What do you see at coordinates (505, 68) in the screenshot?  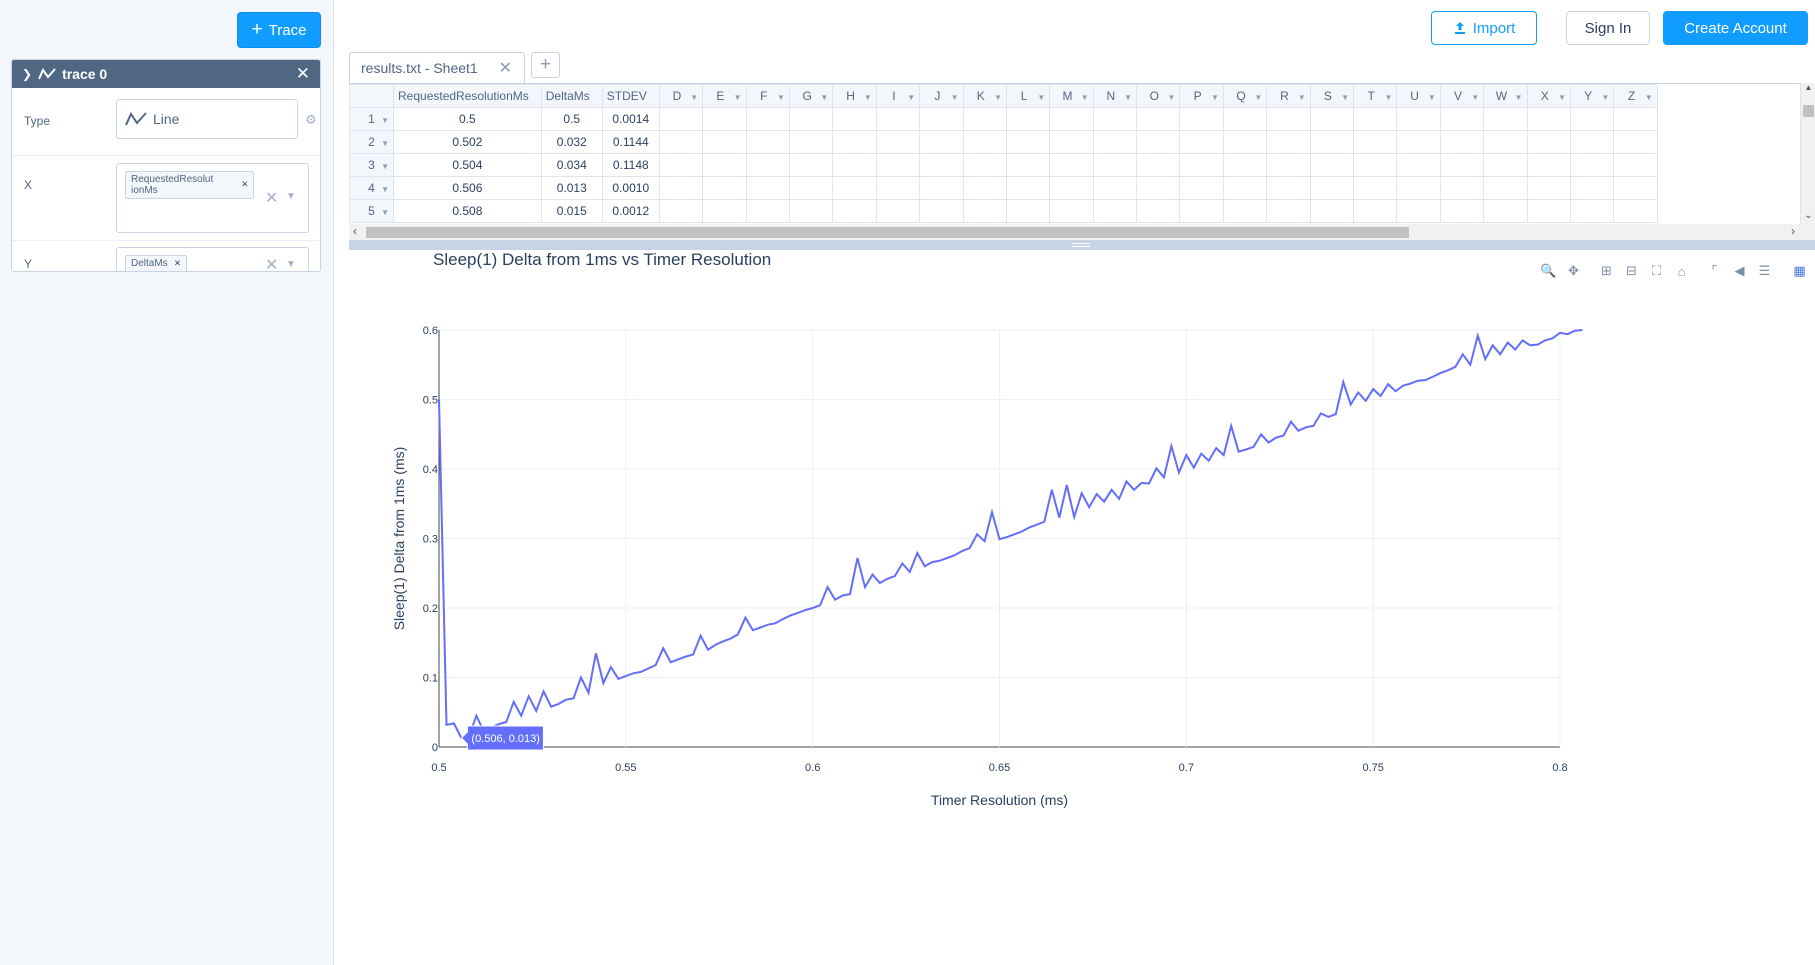 I see `close-tab-icon: ✕` at bounding box center [505, 68].